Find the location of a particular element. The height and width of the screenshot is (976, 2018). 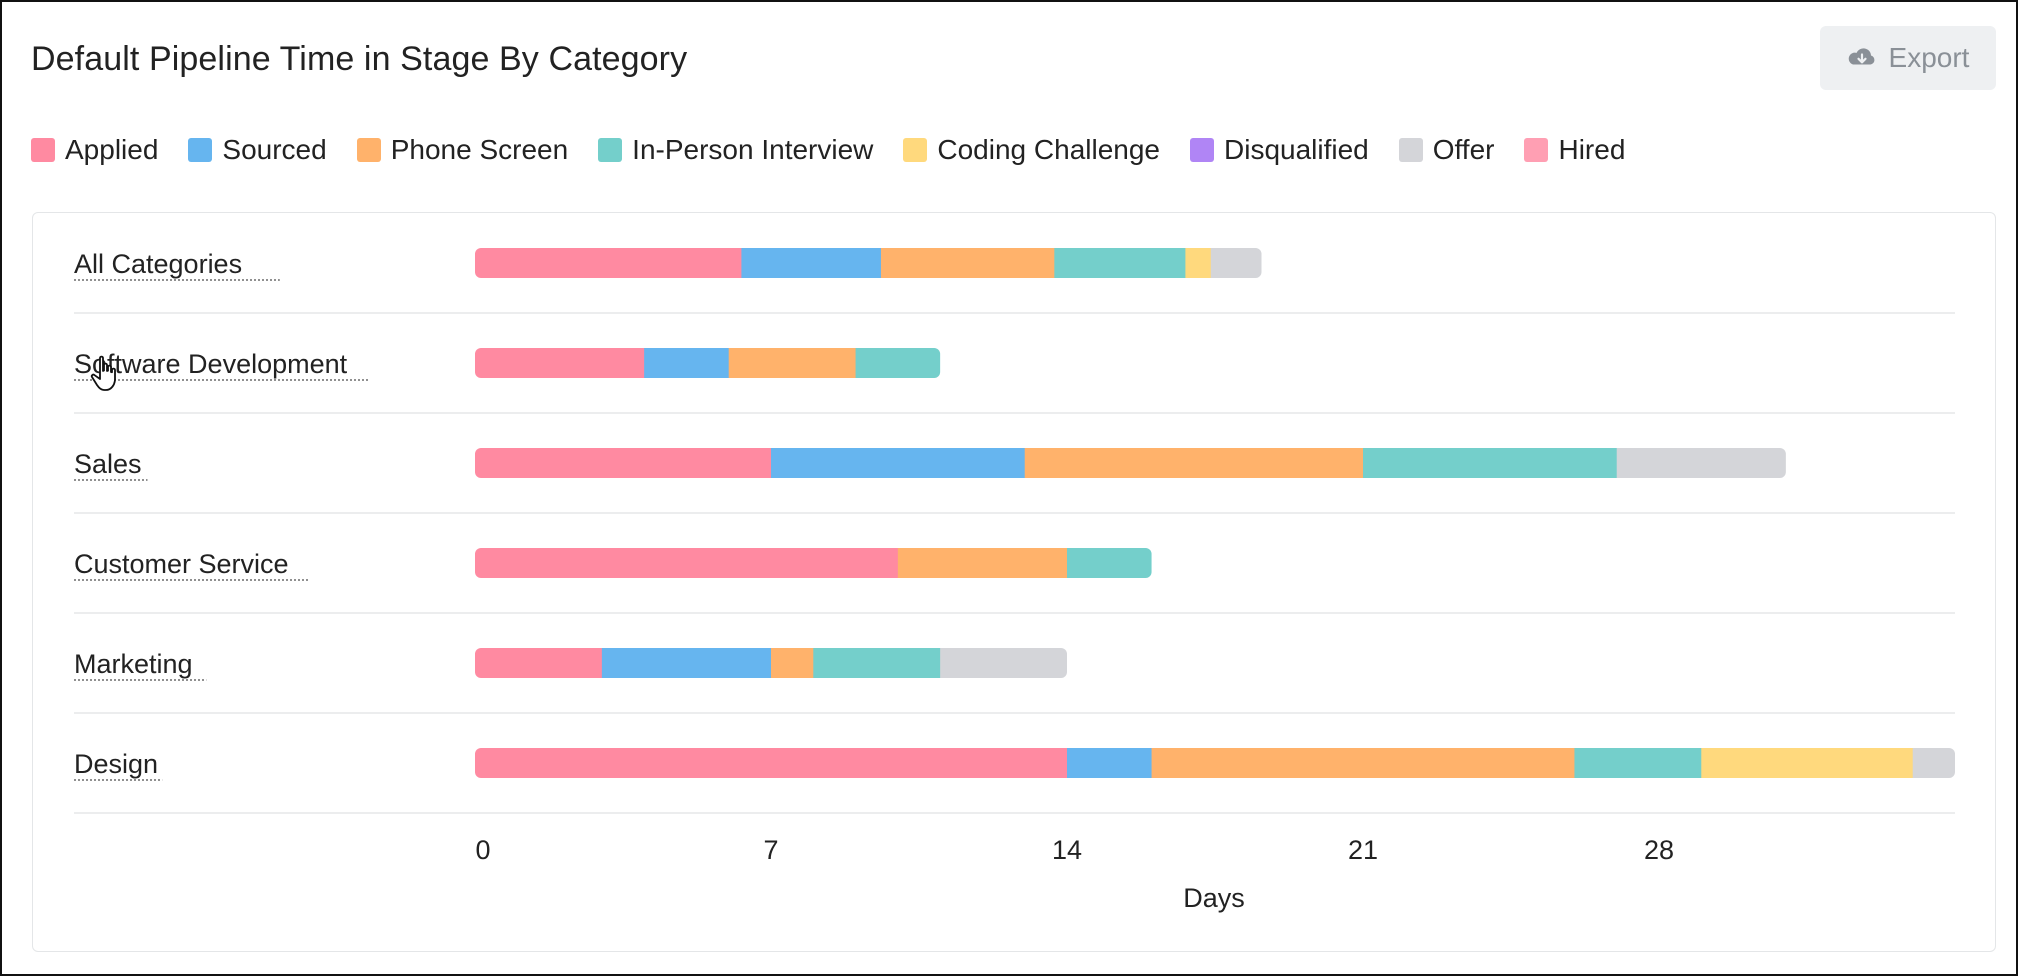

category-label: Customer Service is located at coordinates (181, 564).